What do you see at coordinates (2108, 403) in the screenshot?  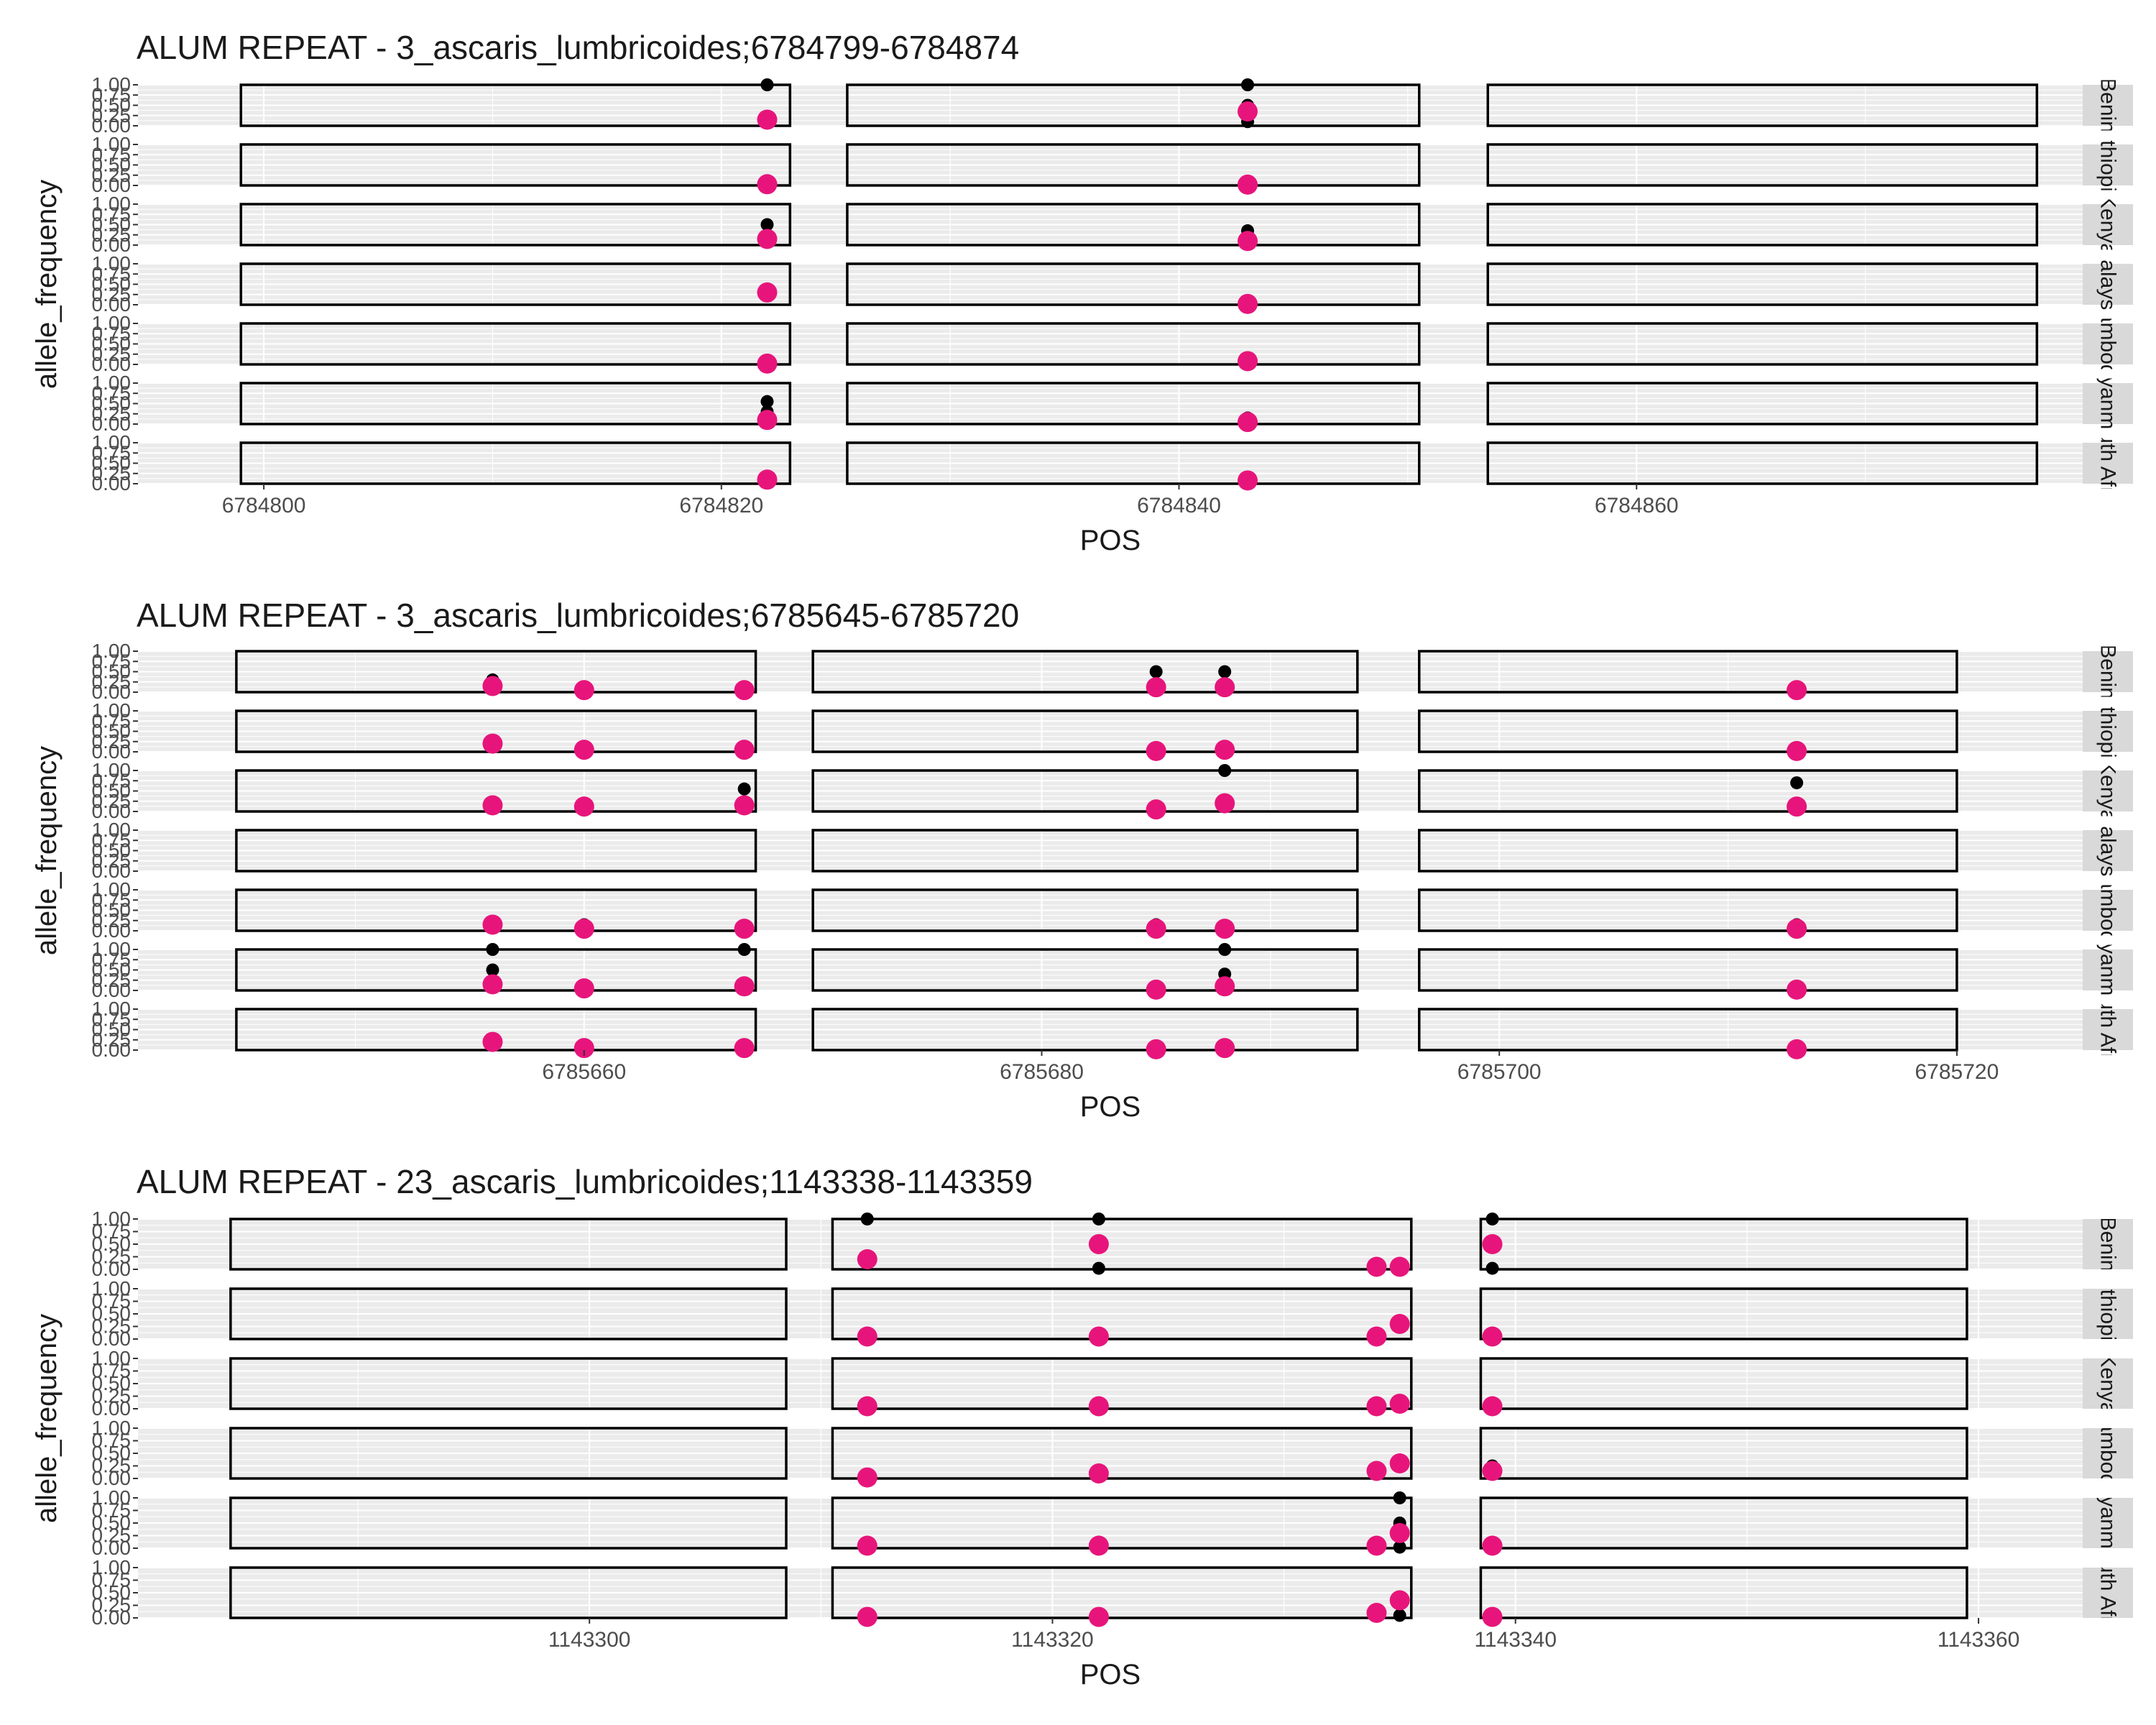 I see `facet-strip-label: Myanmar` at bounding box center [2108, 403].